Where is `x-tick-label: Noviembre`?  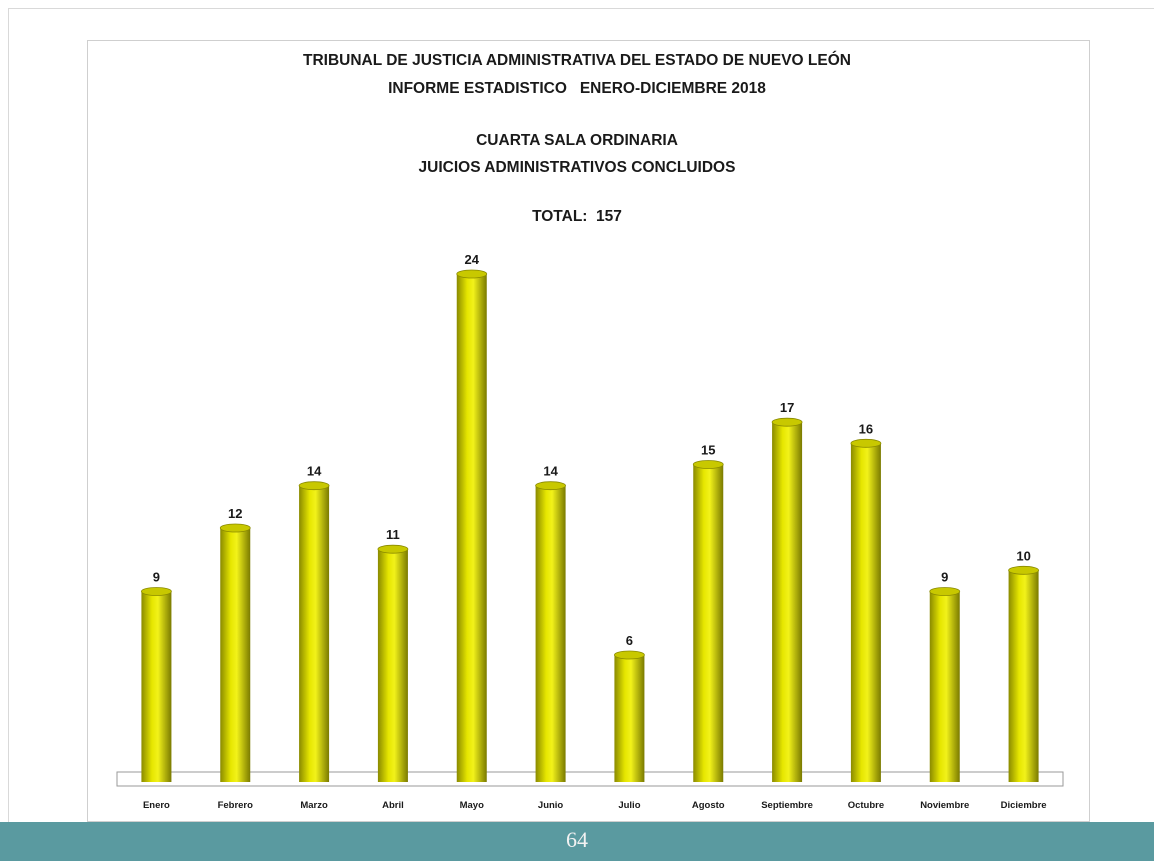
x-tick-label: Noviembre is located at coordinates (944, 805).